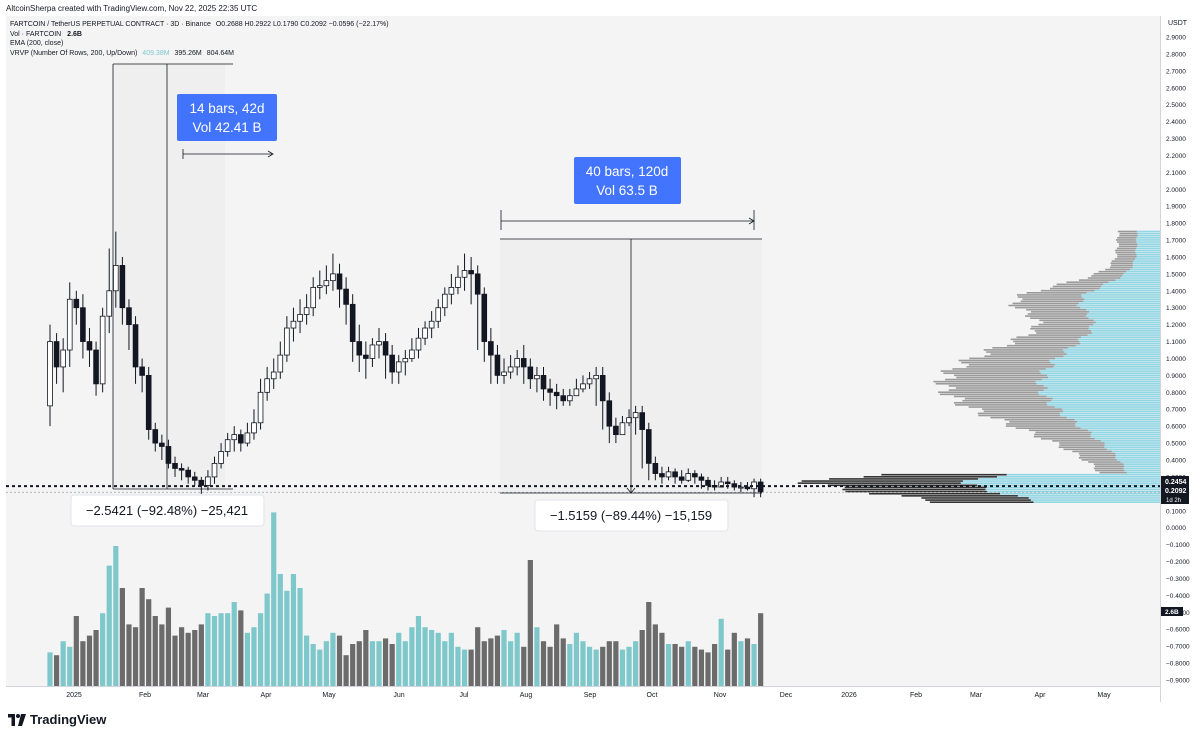 Image resolution: width=1200 pixels, height=738 pixels. What do you see at coordinates (631, 515) in the screenshot?
I see `drop-2-label-box` at bounding box center [631, 515].